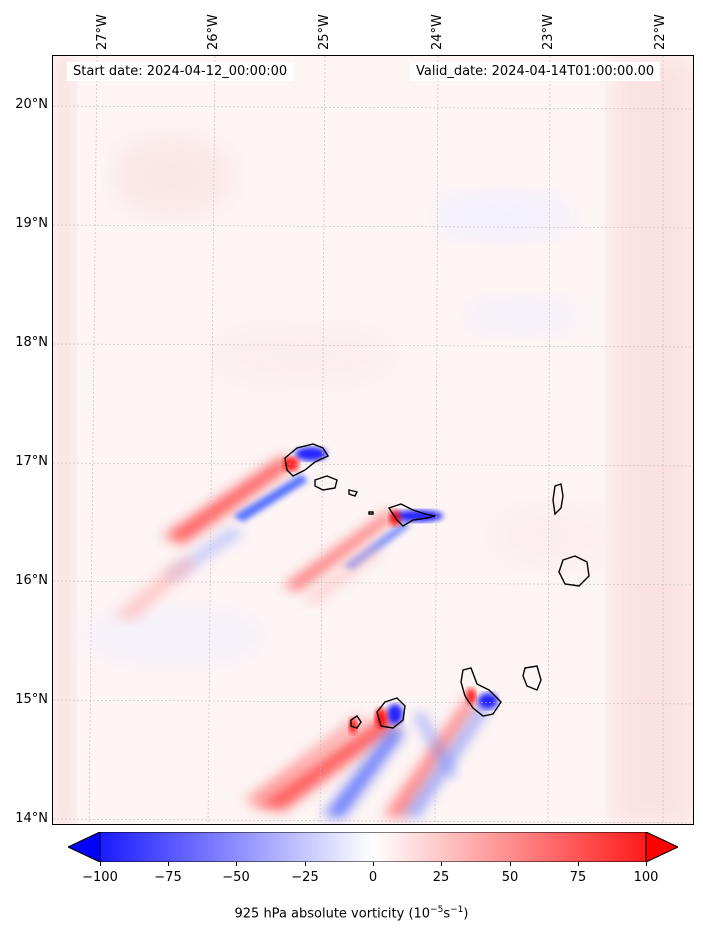 This screenshot has width=703, height=936. I want to click on island-santo-antao, so click(307, 460).